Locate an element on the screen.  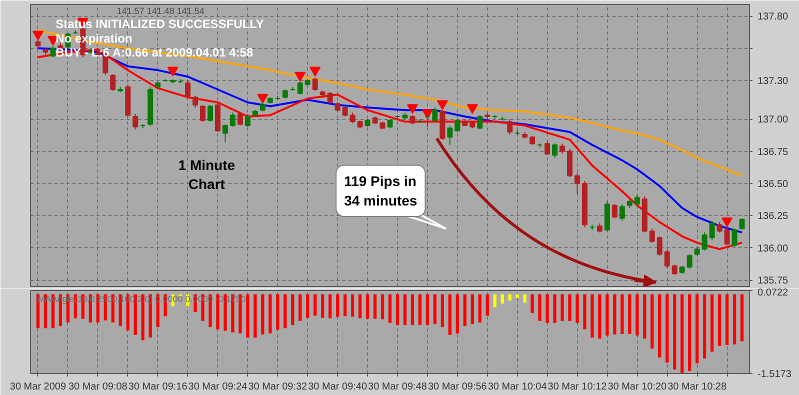
y-tick-label: 0.0722 is located at coordinates (773, 293).